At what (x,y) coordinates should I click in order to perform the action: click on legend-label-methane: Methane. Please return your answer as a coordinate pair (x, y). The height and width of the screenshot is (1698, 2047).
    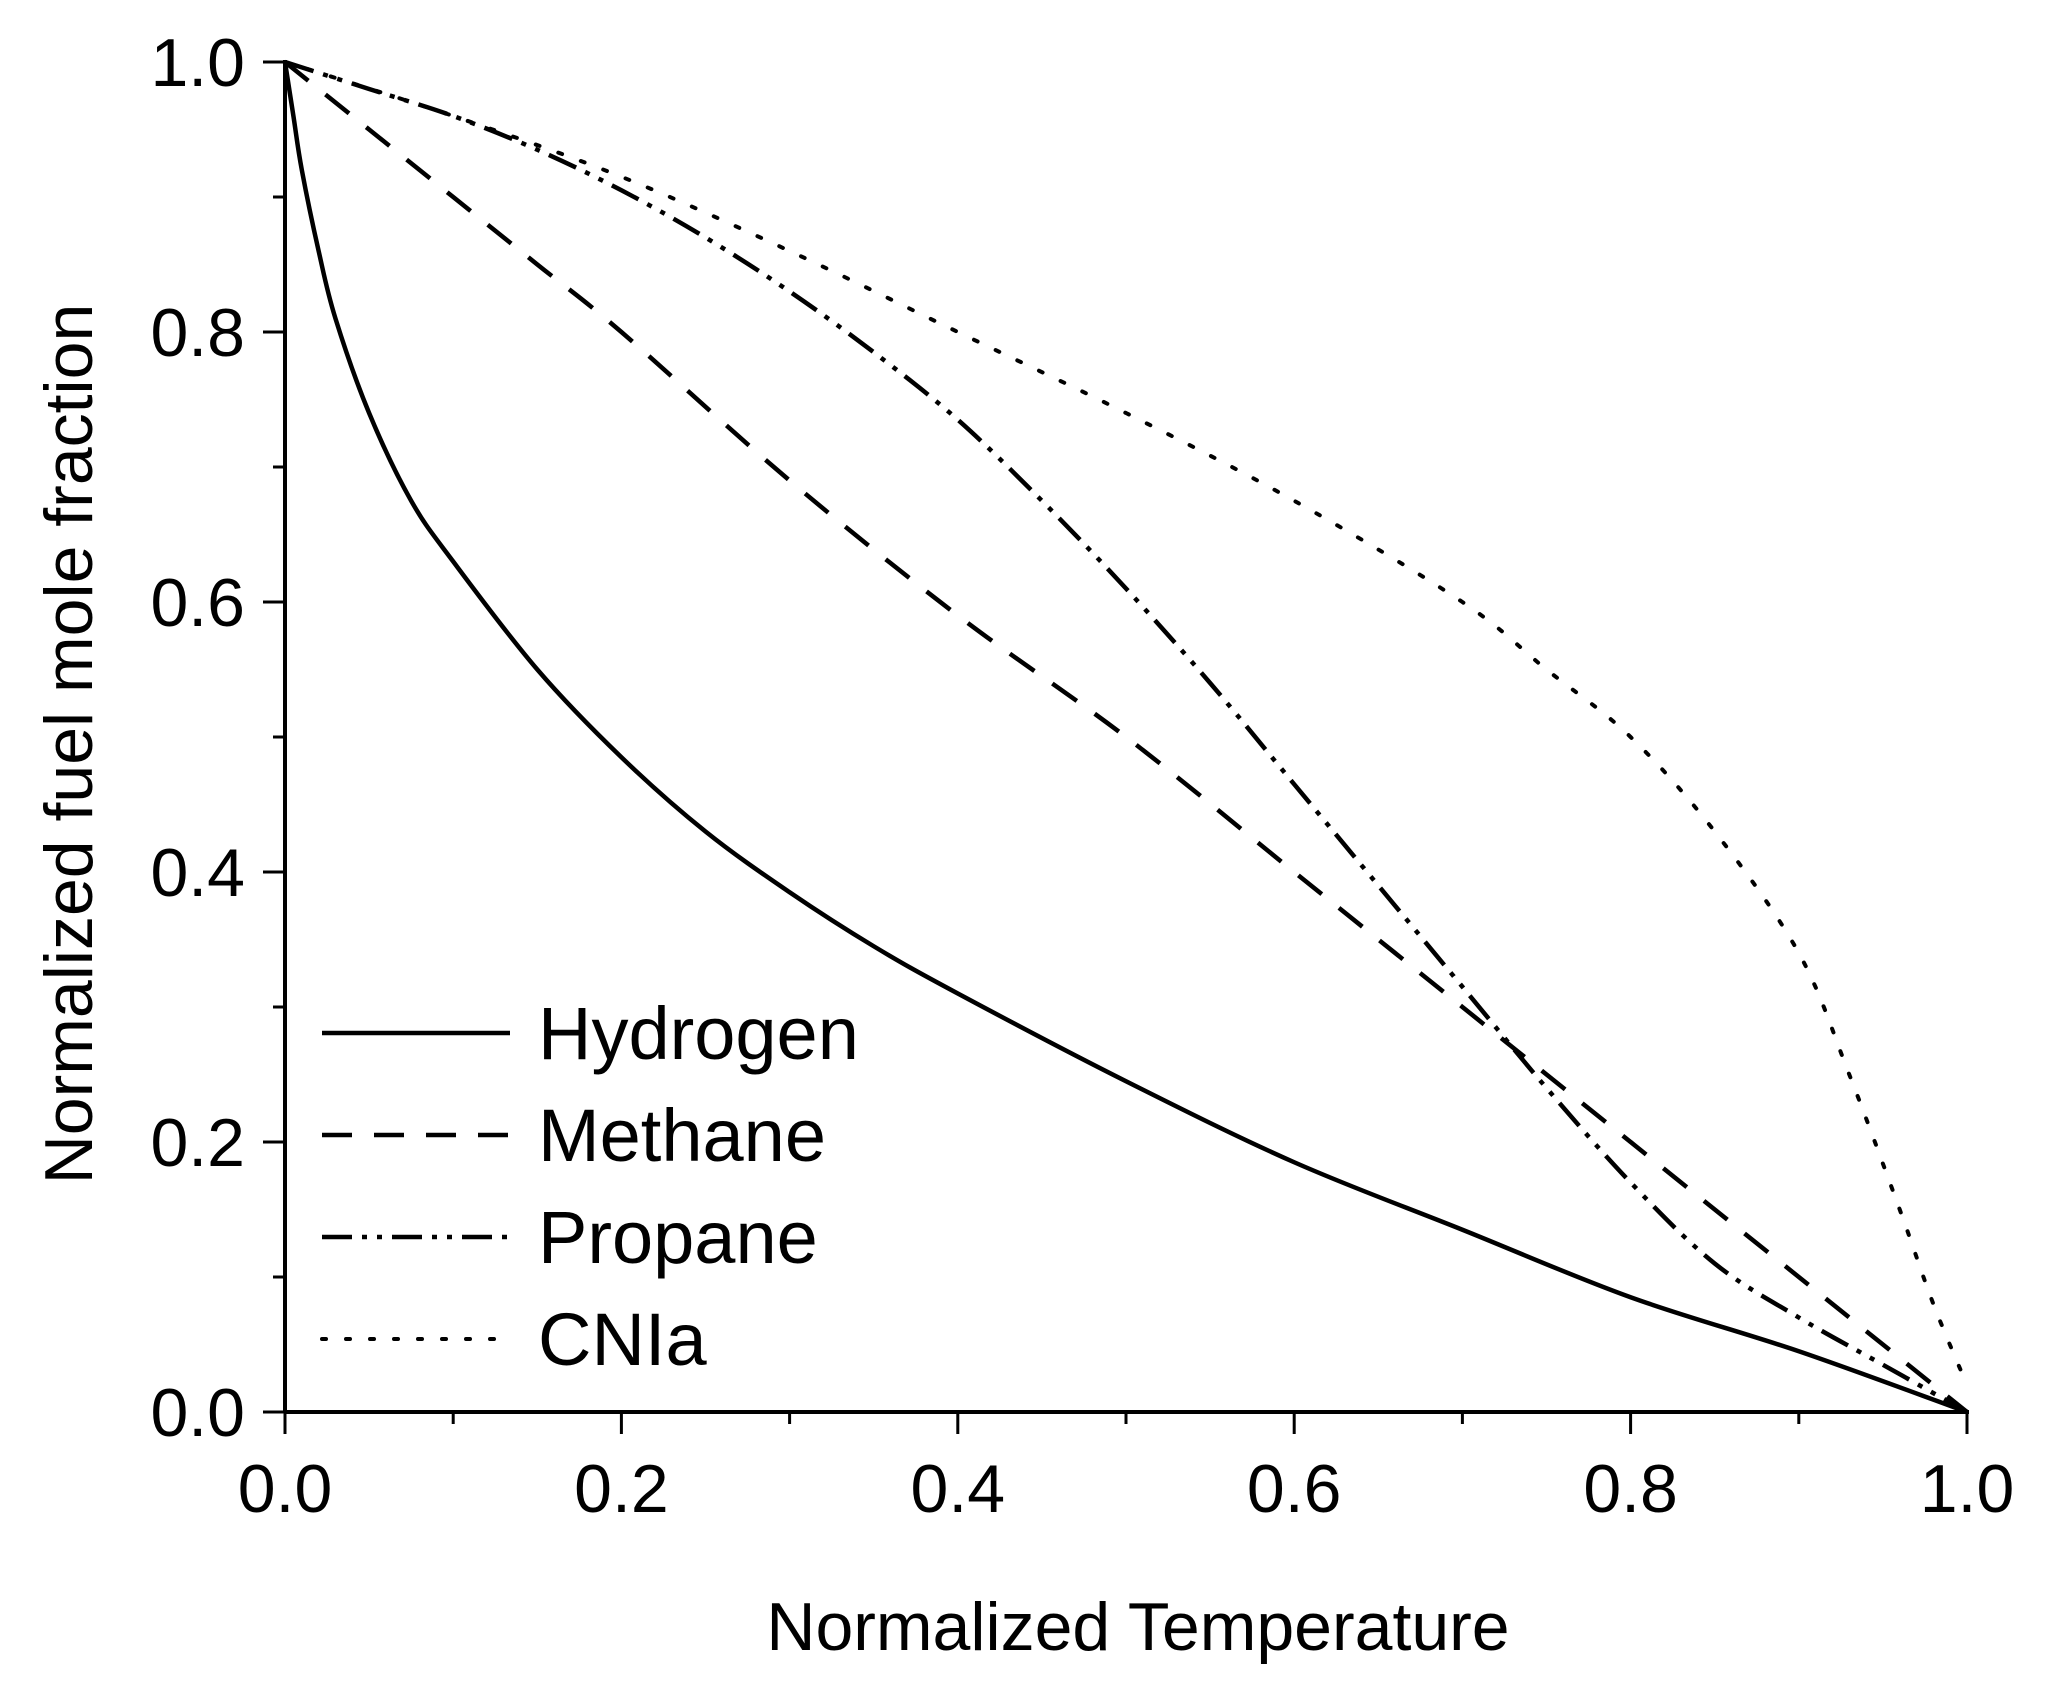
    Looking at the image, I should click on (682, 1135).